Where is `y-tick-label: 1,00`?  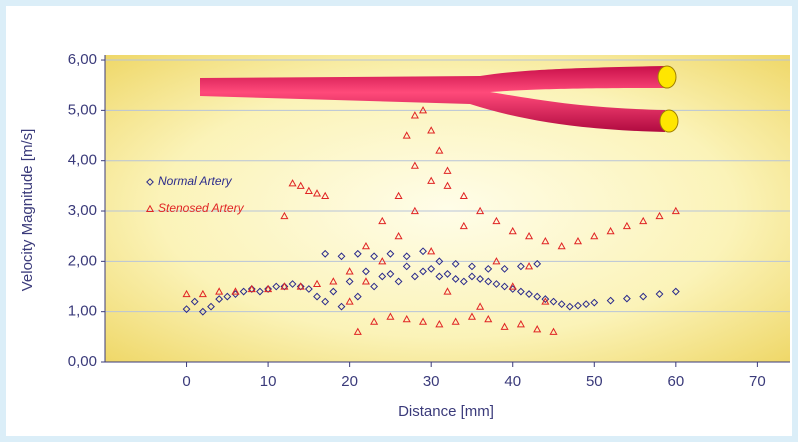 y-tick-label: 1,00 is located at coordinates (82, 311).